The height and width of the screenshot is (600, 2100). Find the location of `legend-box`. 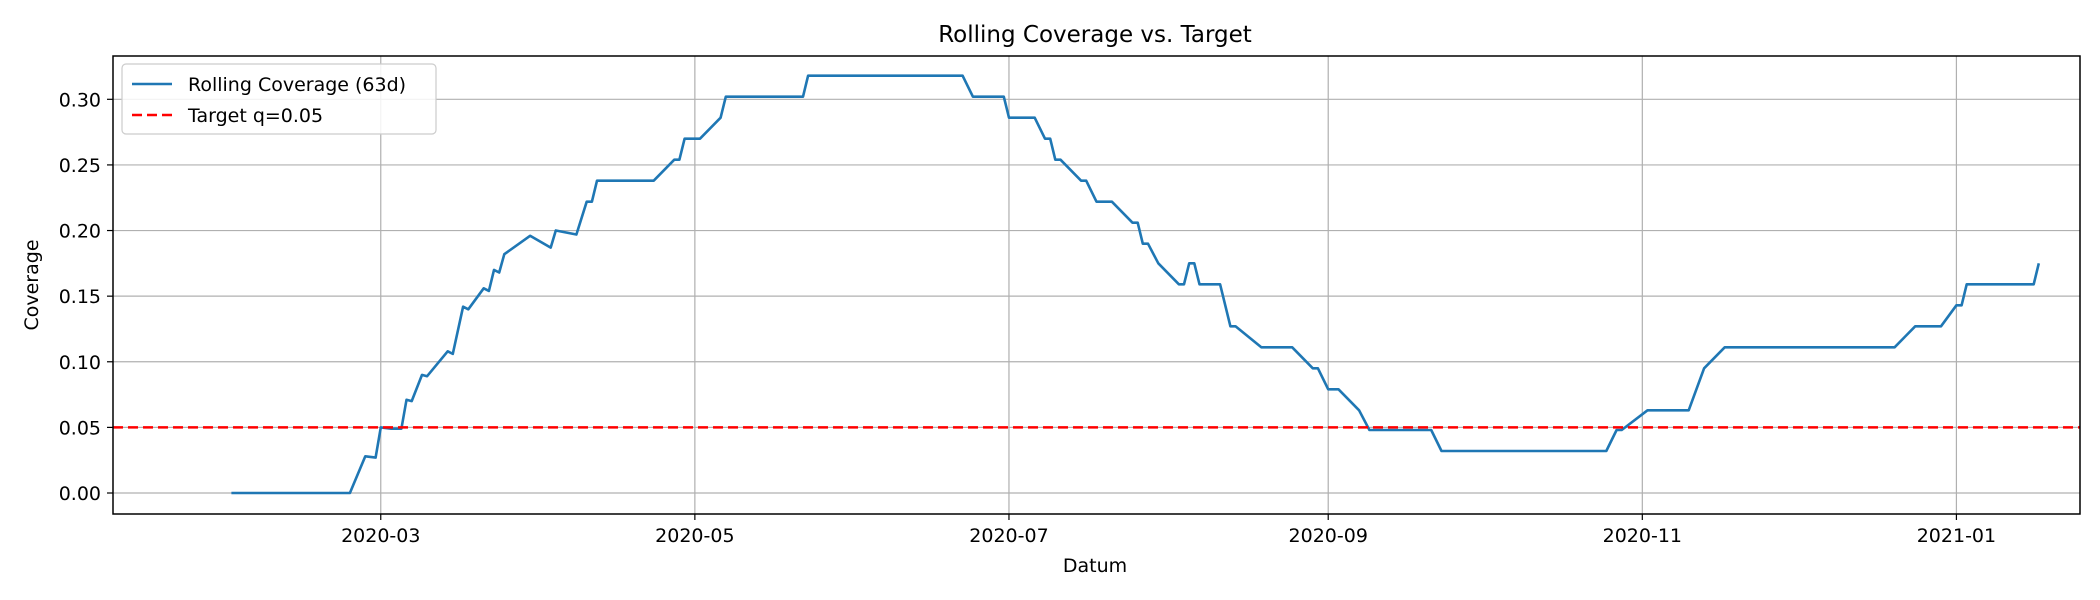

legend-box is located at coordinates (279, 99).